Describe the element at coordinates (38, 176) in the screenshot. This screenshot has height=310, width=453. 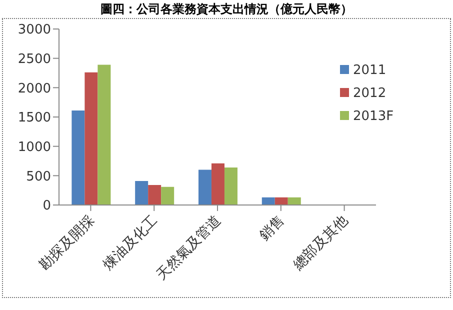
I see `y-tick-label: 500` at that location.